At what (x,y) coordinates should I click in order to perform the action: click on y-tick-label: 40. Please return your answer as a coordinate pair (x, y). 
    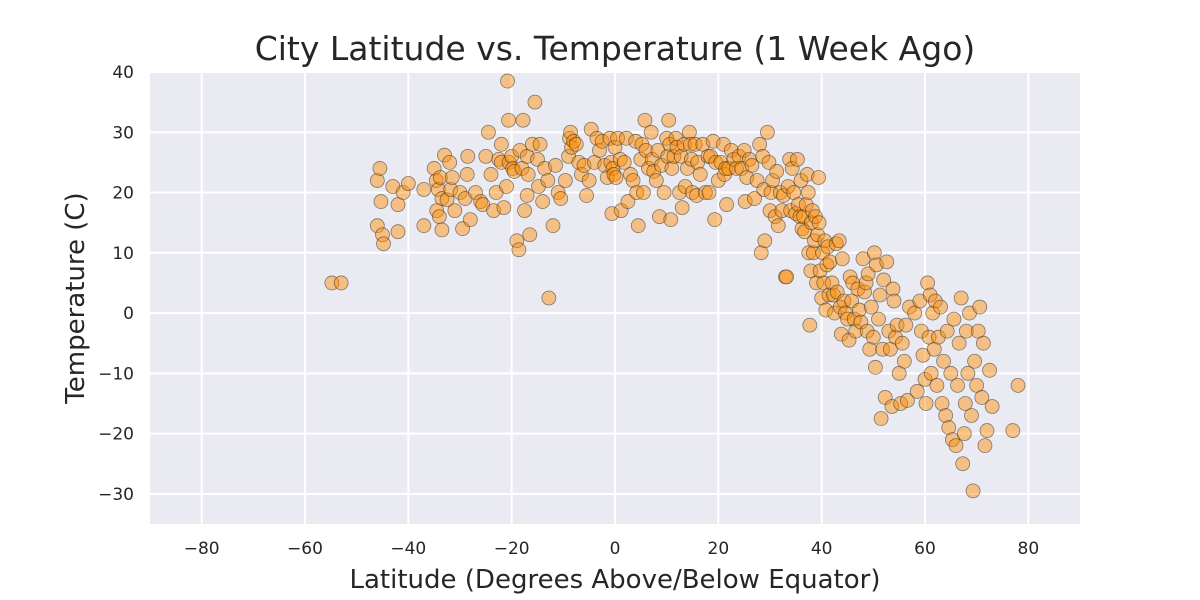
    Looking at the image, I should click on (123, 73).